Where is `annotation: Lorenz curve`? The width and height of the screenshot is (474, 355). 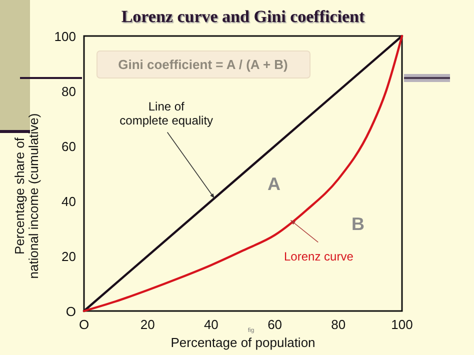
annotation: Lorenz curve is located at coordinates (319, 256).